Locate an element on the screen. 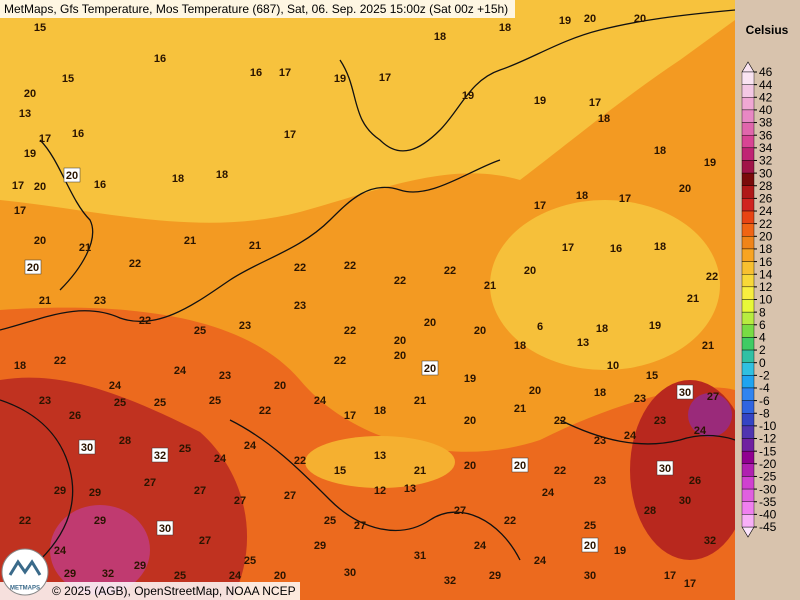 Image resolution: width=800 pixels, height=600 pixels. legend-tick-label: 30 is located at coordinates (766, 173).